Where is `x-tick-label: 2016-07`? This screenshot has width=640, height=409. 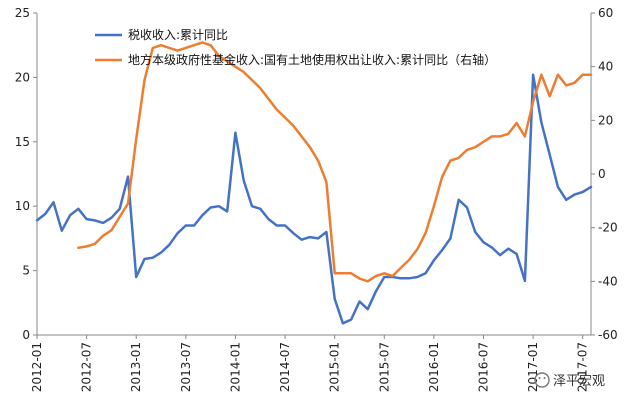 x-tick-label: 2016-07 is located at coordinates (484, 367).